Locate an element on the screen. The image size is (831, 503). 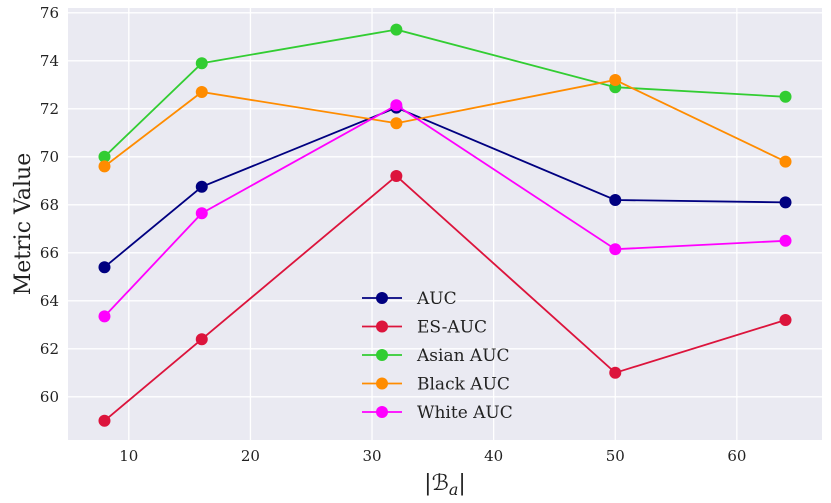
legend-label-black-auc: Black AUC is located at coordinates (463, 385).